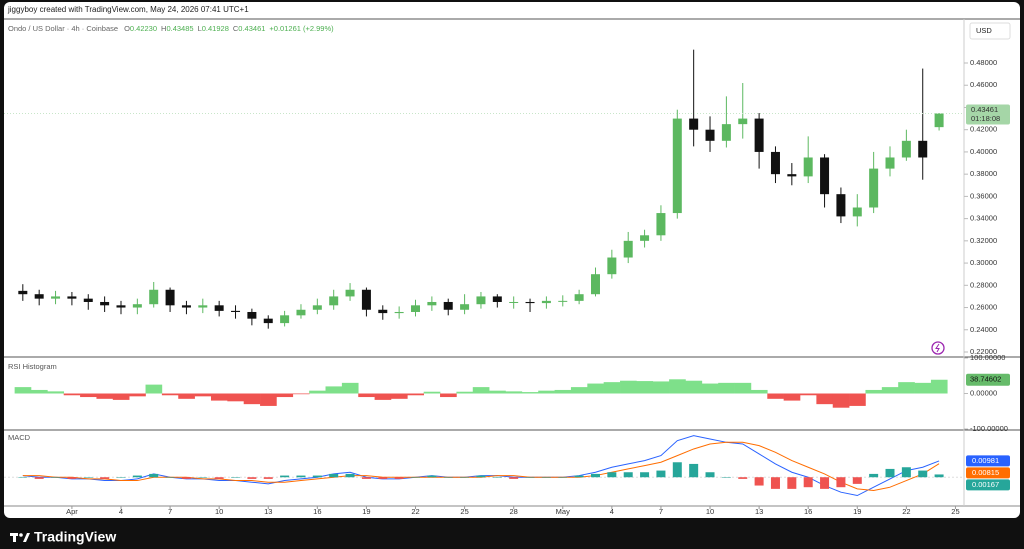 The height and width of the screenshot is (549, 1024). I want to click on price-tag, so click(988, 114).